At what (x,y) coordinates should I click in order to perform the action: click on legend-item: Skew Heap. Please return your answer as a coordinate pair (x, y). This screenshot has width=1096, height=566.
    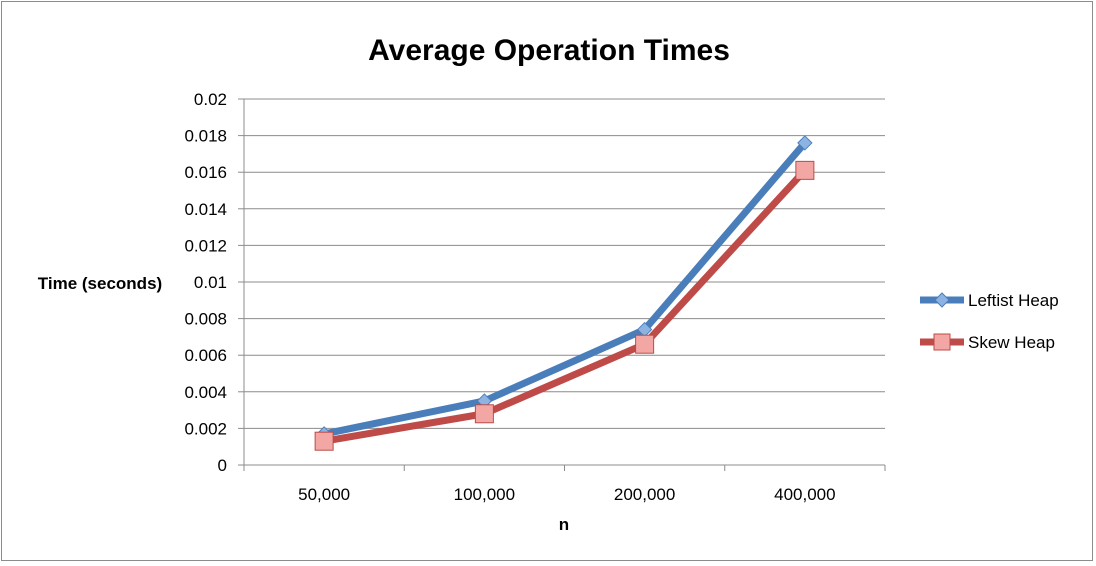
    Looking at the image, I should click on (987, 342).